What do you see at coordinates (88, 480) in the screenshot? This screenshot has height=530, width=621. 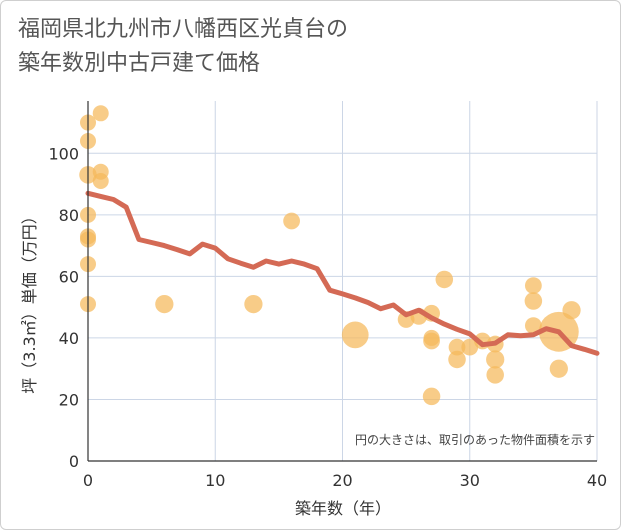 I see `x-tick-label: 0` at bounding box center [88, 480].